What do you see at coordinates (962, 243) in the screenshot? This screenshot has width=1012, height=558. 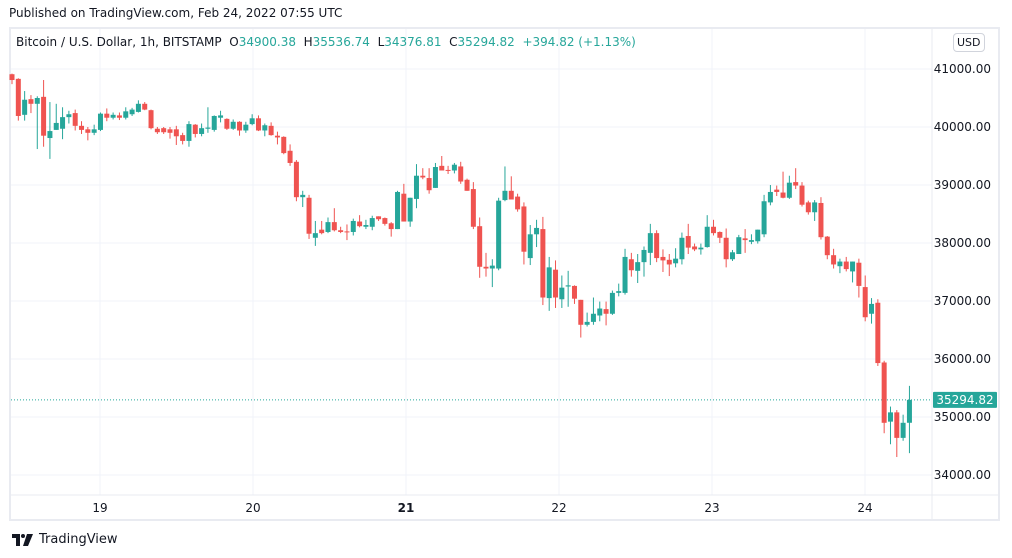 I see `y-tick-label: 38000.00` at bounding box center [962, 243].